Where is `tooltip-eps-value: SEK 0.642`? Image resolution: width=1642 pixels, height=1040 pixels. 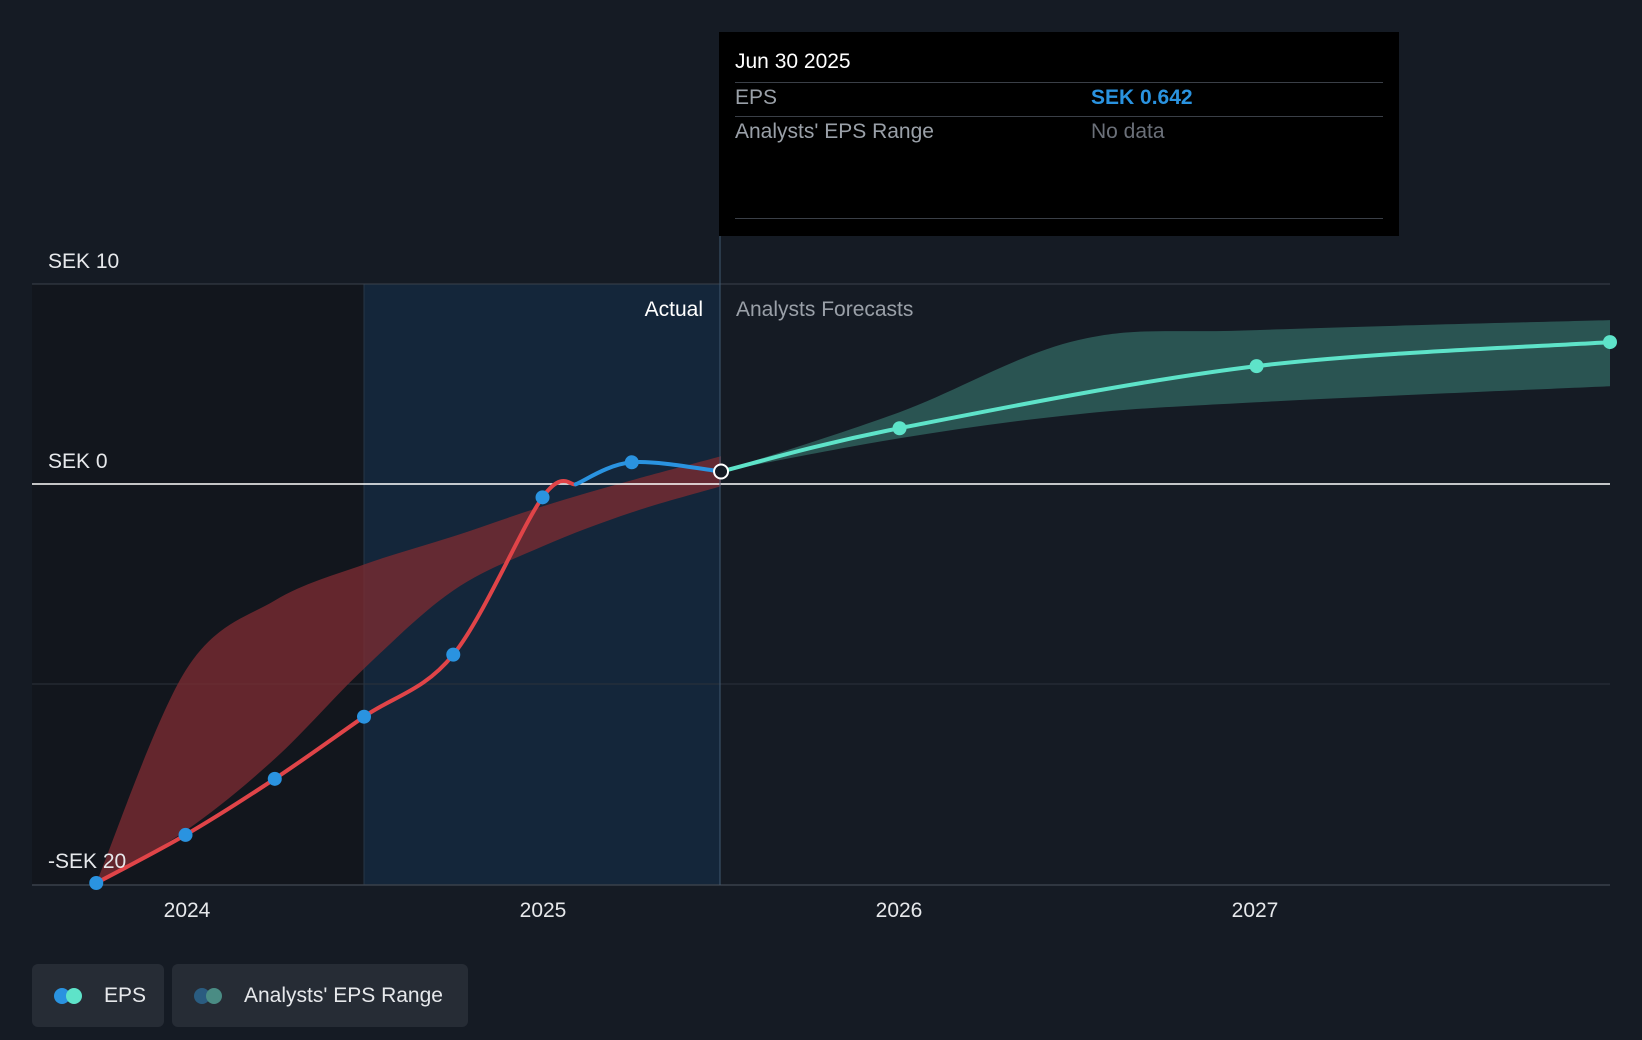 tooltip-eps-value: SEK 0.642 is located at coordinates (1142, 97).